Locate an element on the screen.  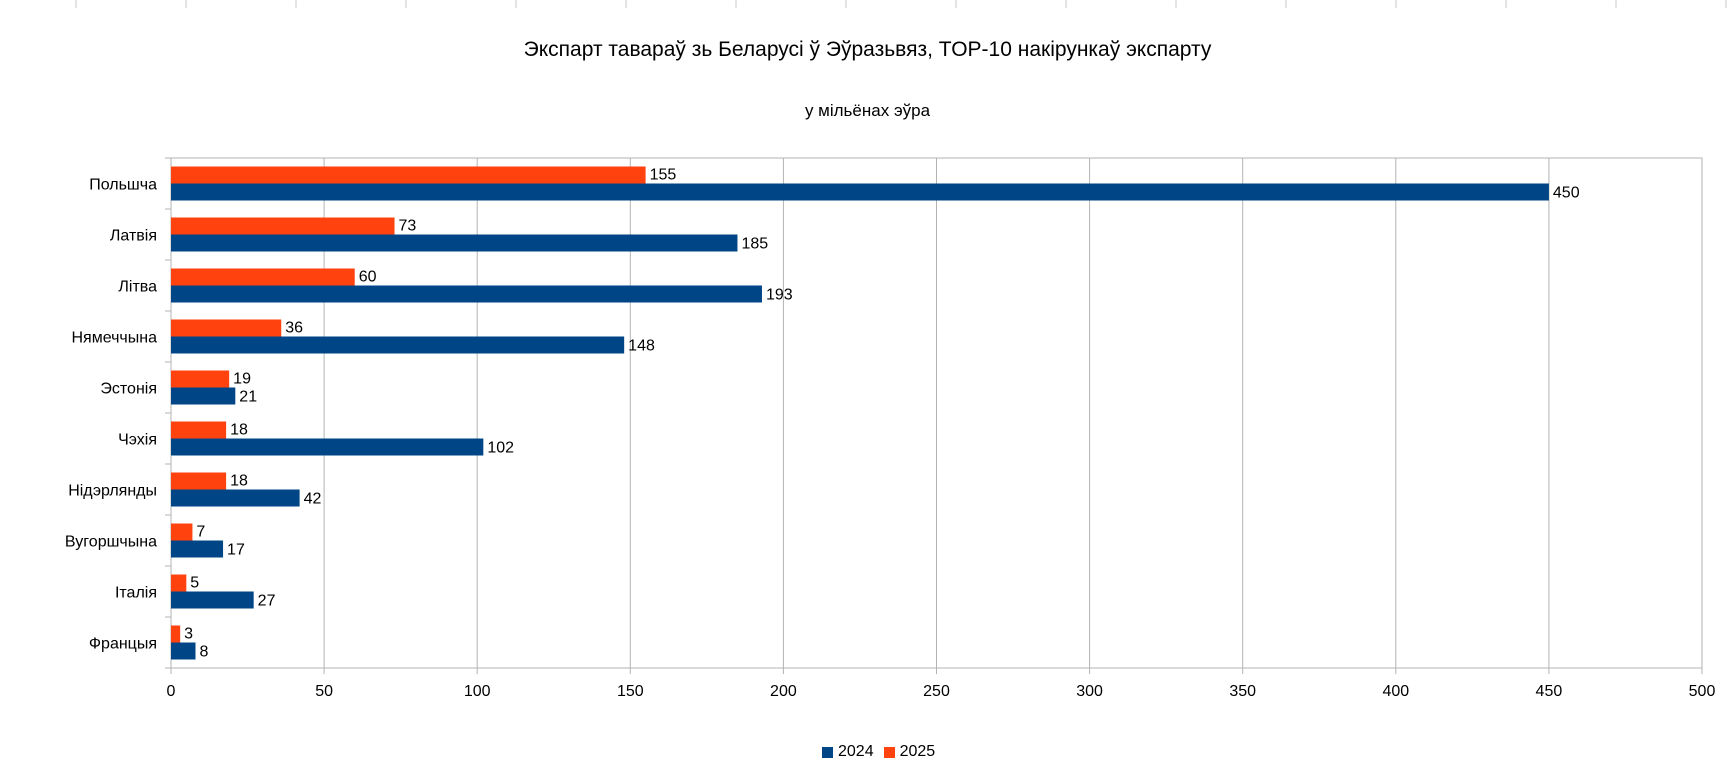
data-label-2024: 102 is located at coordinates (500, 448).